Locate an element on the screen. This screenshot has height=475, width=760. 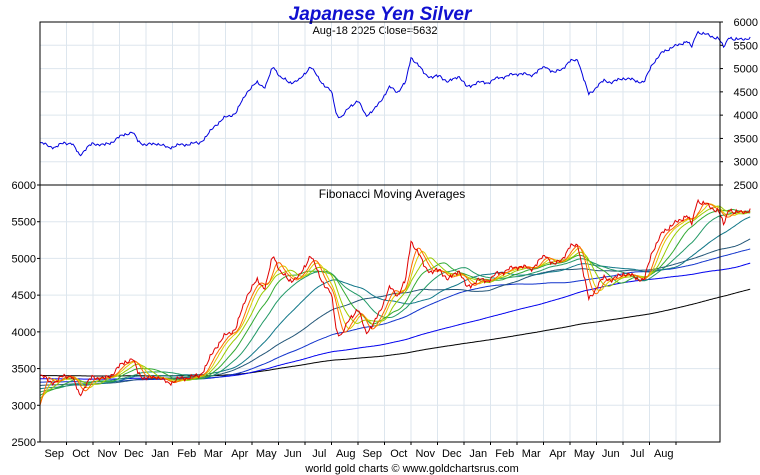
chart-title: Japanese Yen Silver is located at coordinates (381, 14).